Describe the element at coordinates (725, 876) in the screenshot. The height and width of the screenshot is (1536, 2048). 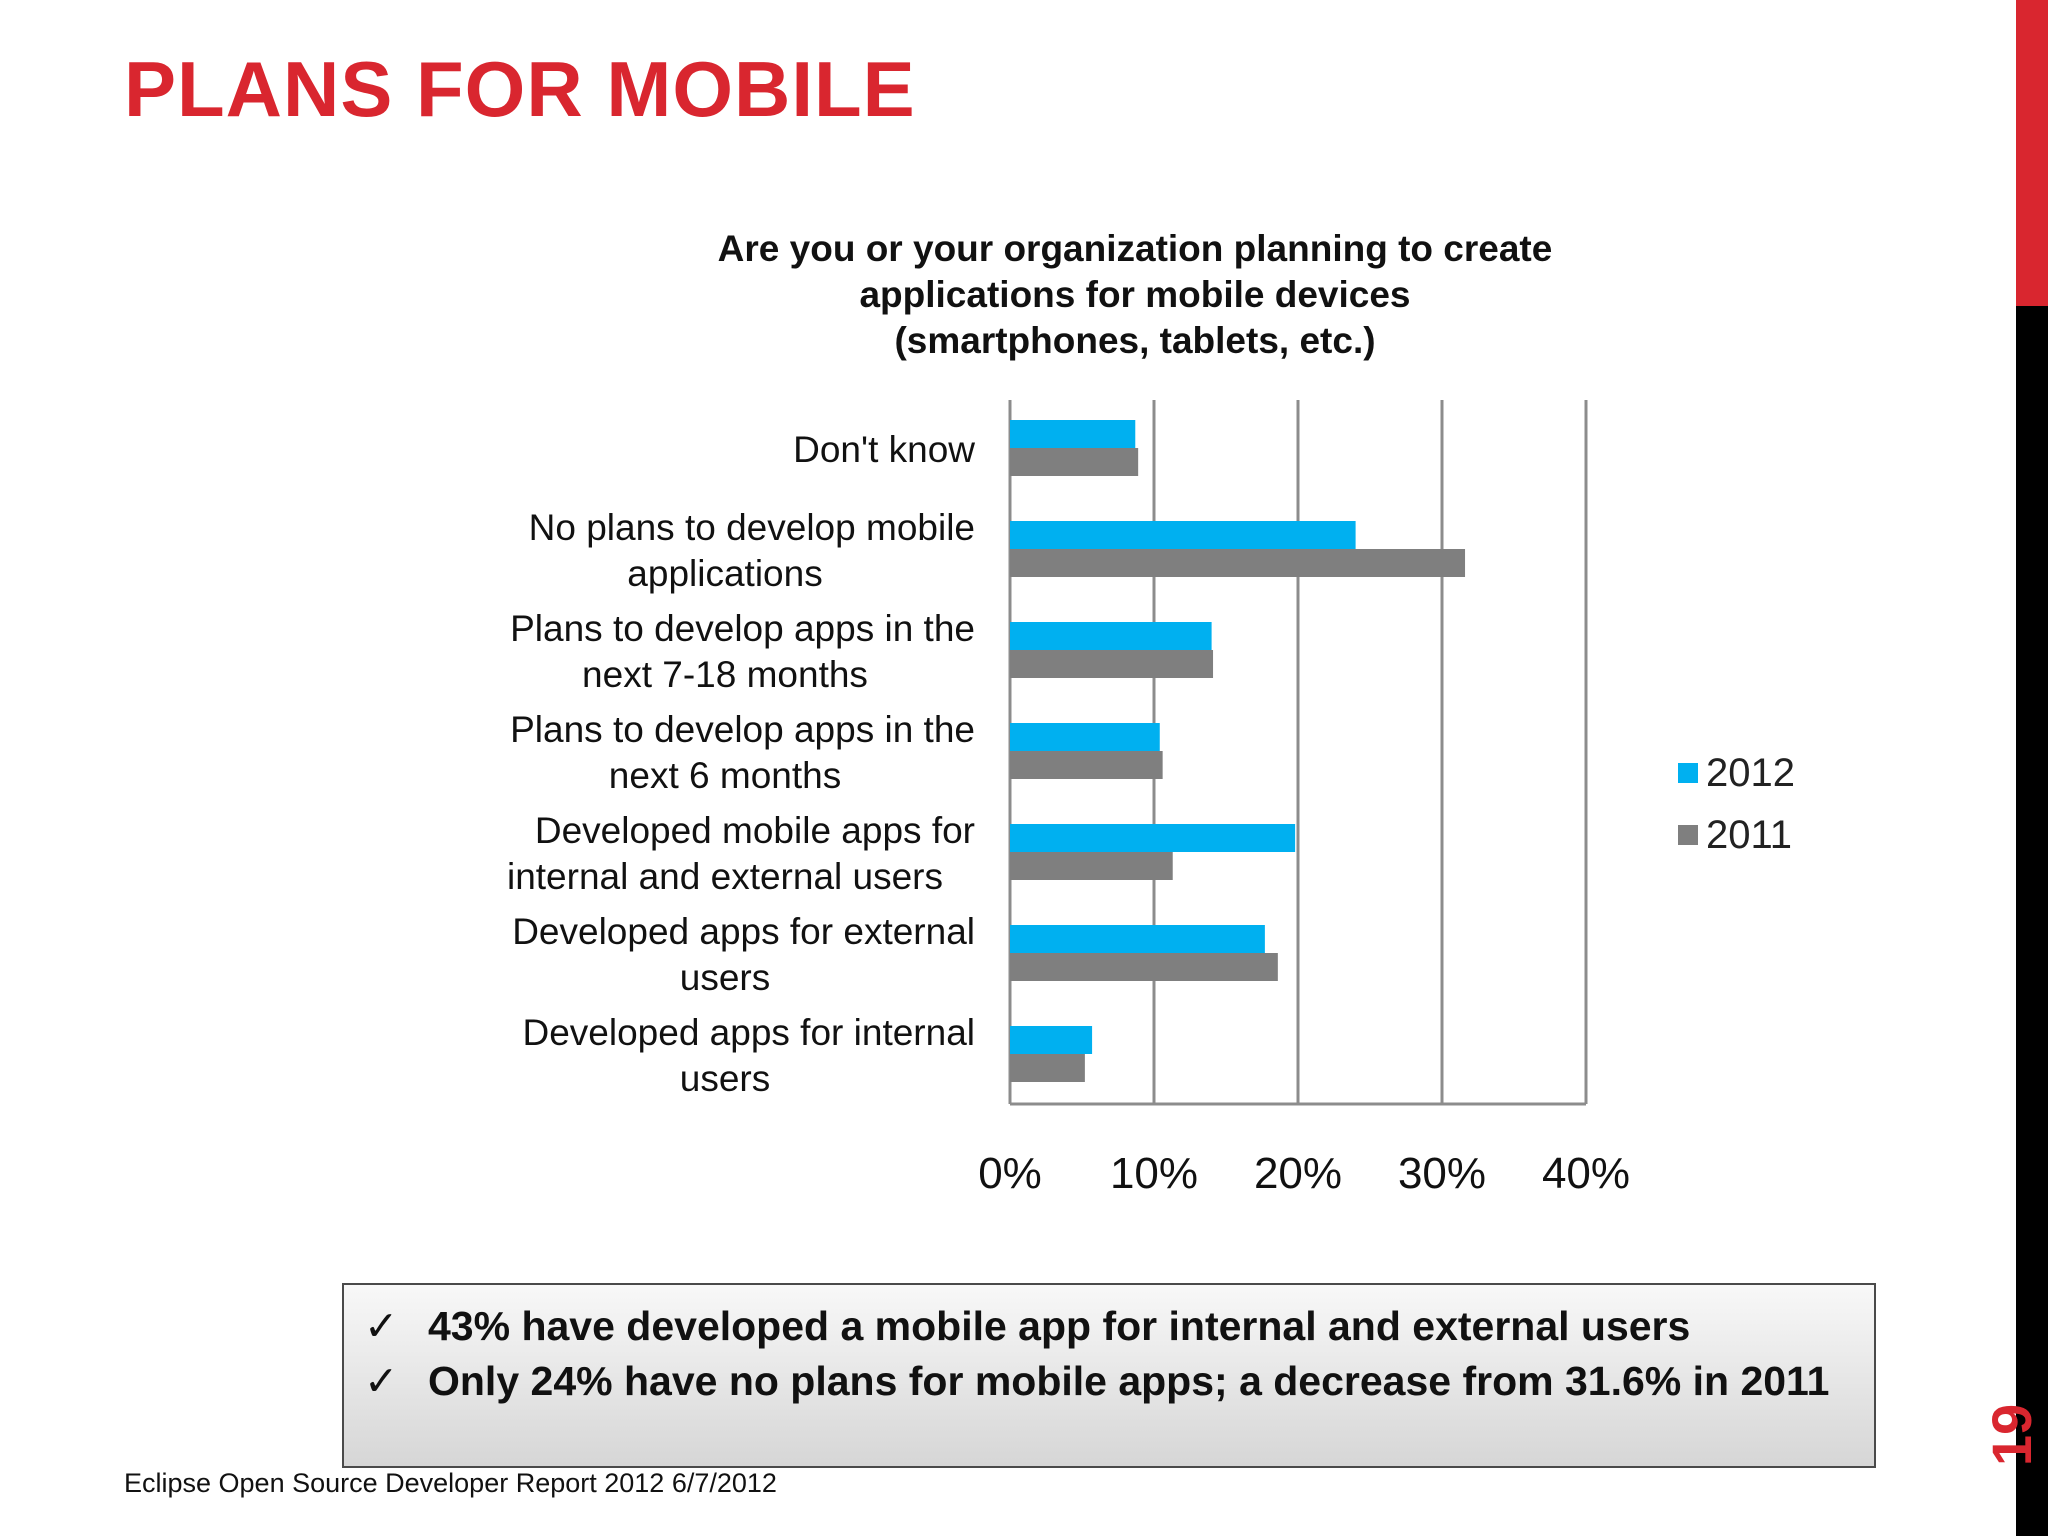
I see `category-label: internal and external users` at that location.